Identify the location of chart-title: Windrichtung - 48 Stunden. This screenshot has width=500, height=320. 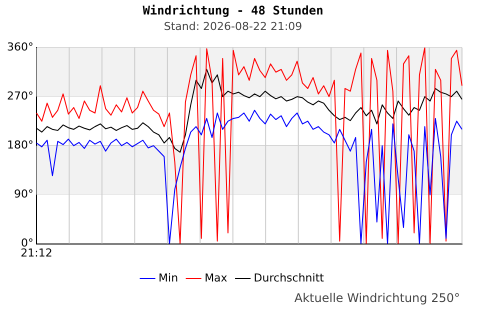
(233, 10).